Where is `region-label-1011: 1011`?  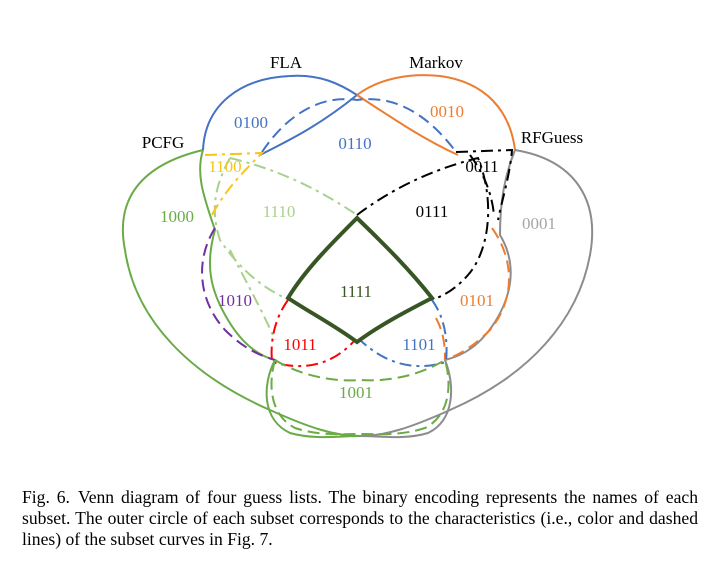
region-label-1011: 1011 is located at coordinates (299, 344).